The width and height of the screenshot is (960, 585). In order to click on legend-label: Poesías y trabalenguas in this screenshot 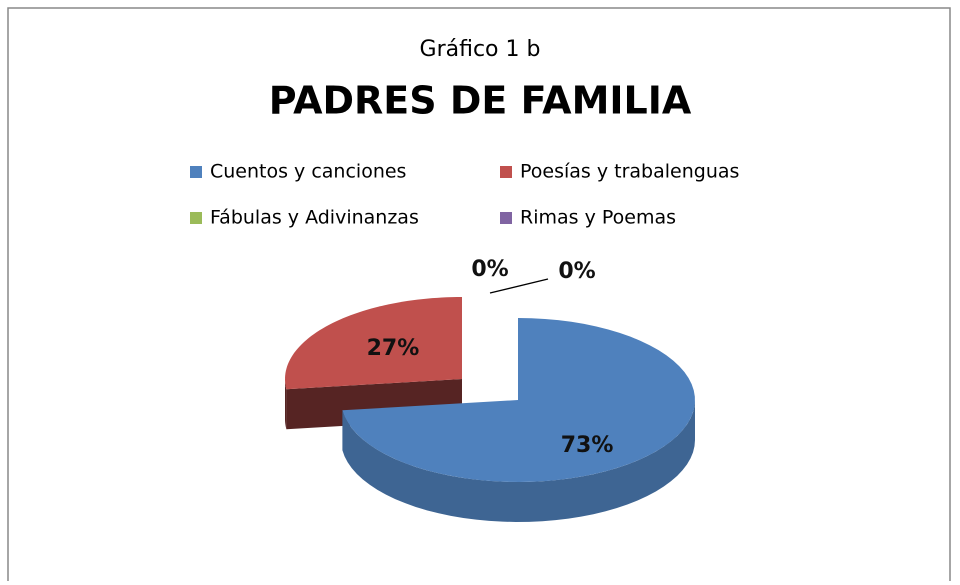, I will do `click(629, 172)`.